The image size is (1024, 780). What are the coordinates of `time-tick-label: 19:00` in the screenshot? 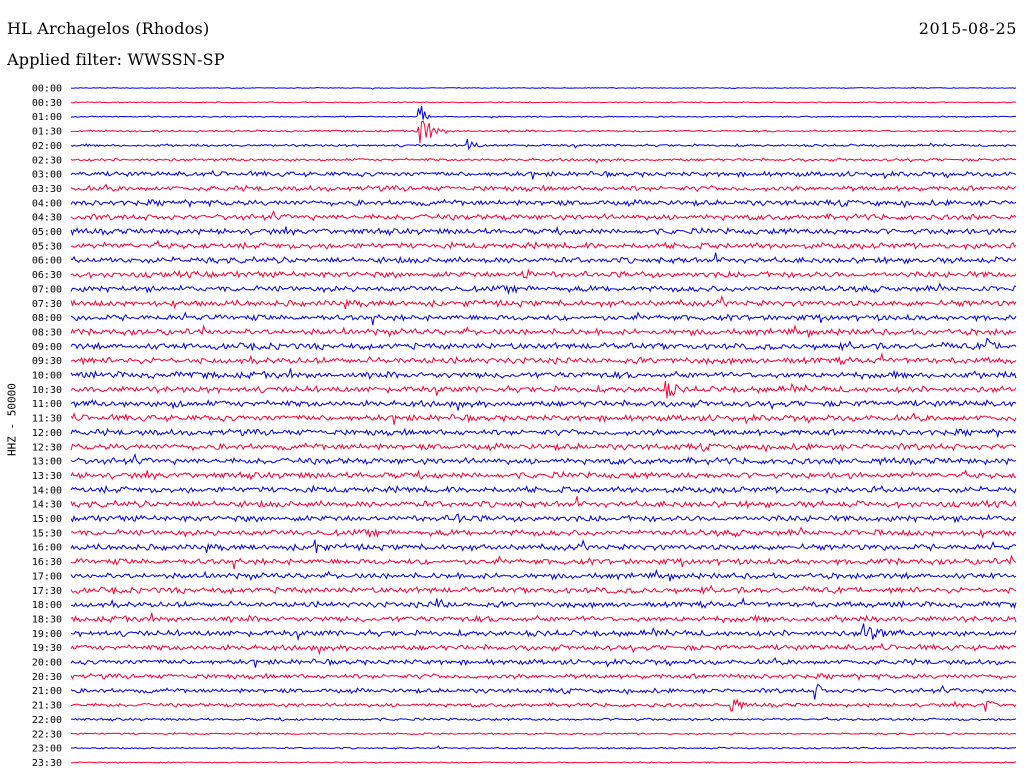 It's located at (47, 634).